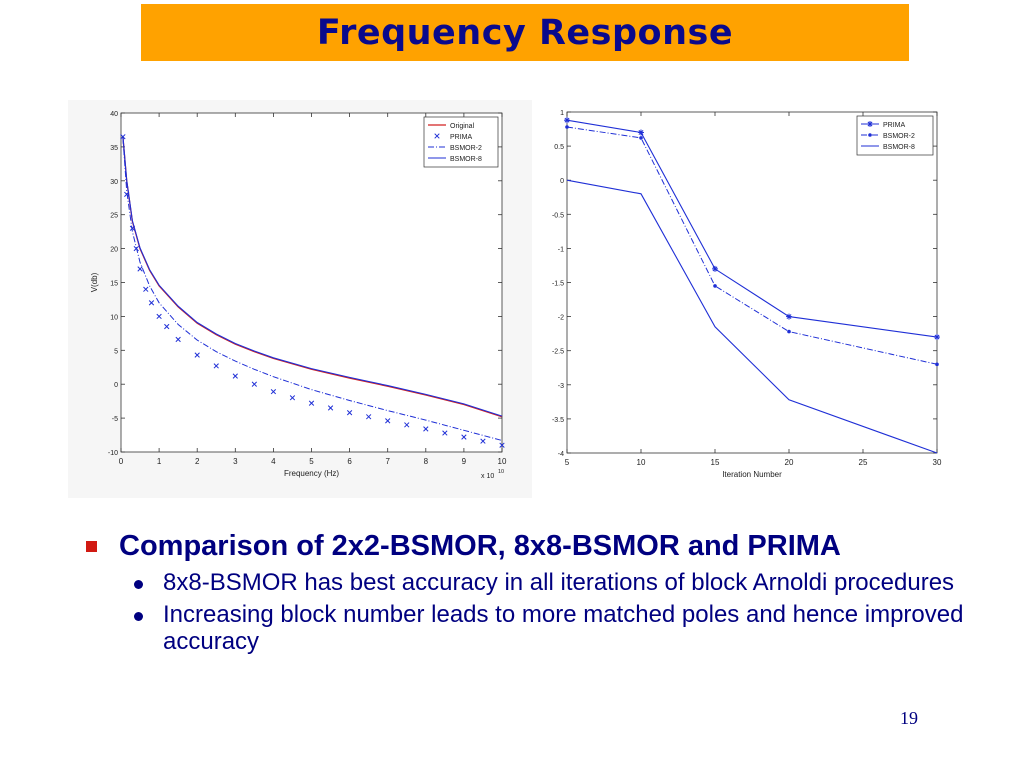 This screenshot has width=1024, height=768. Describe the element at coordinates (114, 284) in the screenshot. I see `y-tick-label: 15` at that location.